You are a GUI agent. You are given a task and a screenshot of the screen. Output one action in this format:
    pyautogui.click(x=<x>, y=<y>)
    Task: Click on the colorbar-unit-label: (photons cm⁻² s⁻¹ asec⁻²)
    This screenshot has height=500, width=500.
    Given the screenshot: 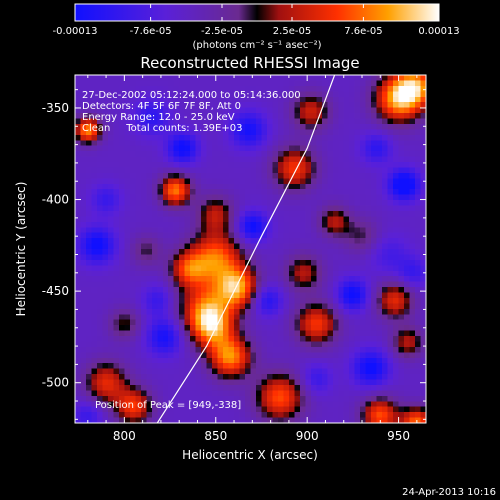 What is the action you would take?
    pyautogui.click(x=256, y=45)
    